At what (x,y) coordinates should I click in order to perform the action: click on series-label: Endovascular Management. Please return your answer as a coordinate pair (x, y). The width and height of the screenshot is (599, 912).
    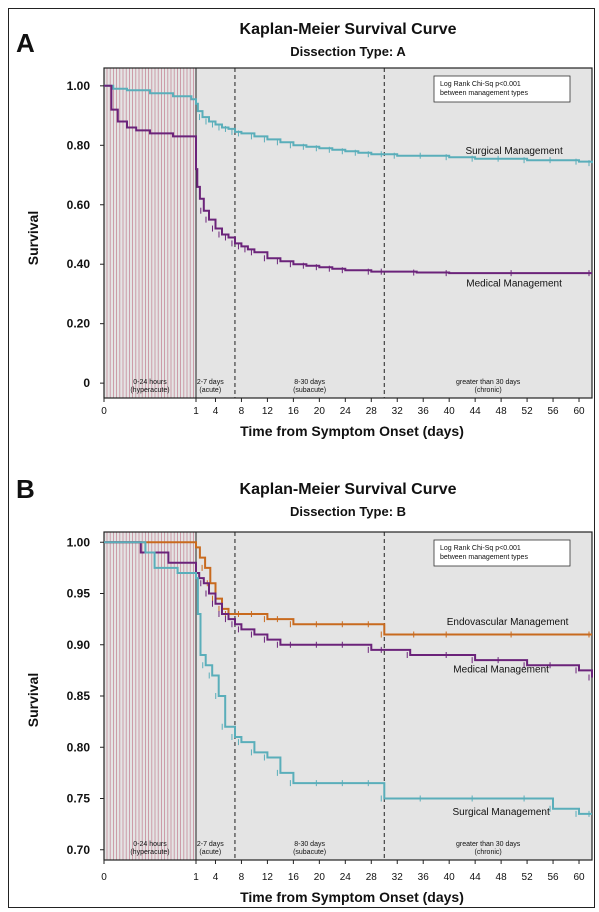
    Looking at the image, I should click on (508, 622).